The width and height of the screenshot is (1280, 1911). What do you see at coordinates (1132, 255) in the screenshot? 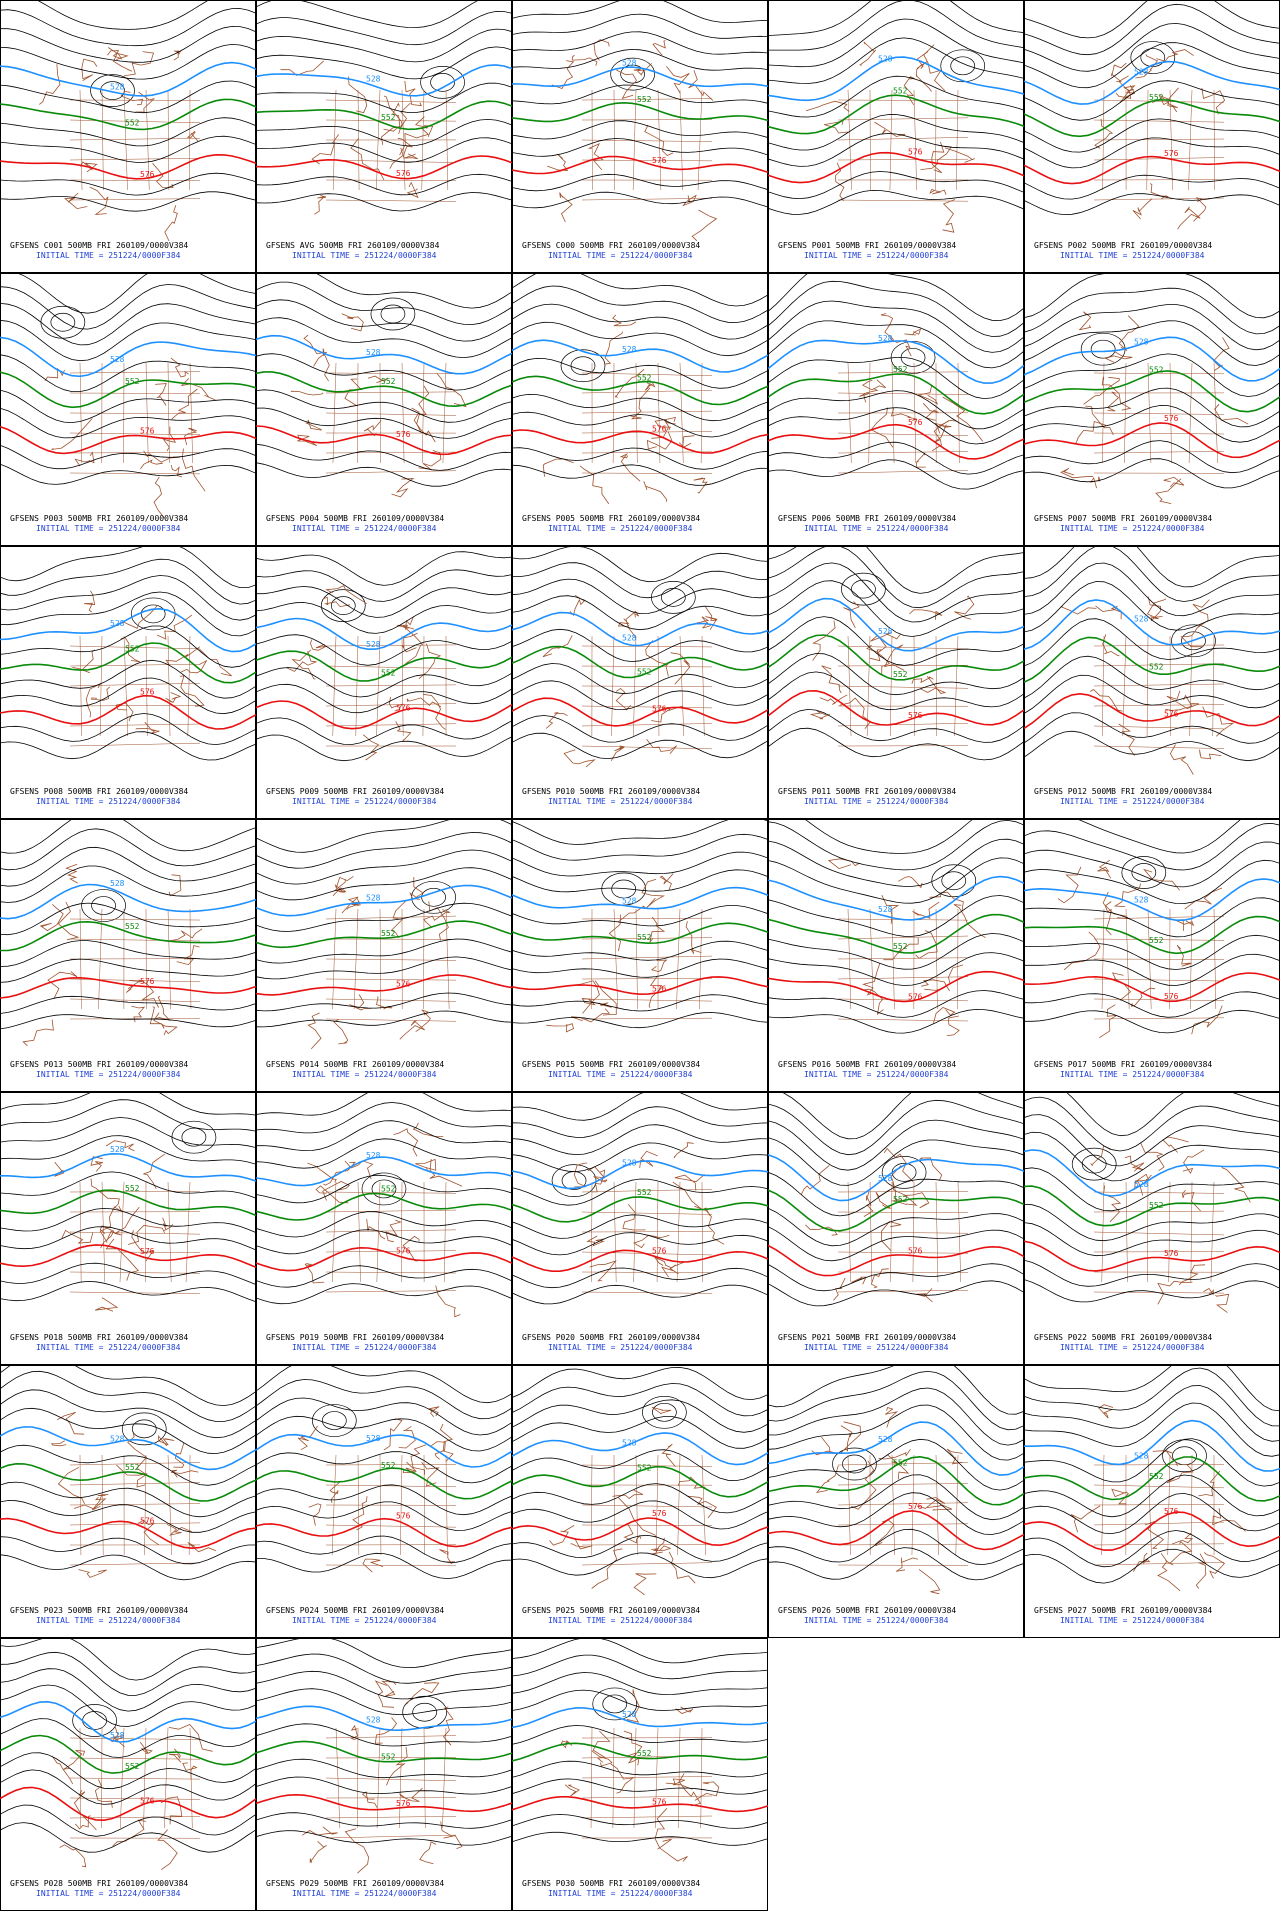
I see `panel-init-time: INITIAL TIME = 251224/0000F384` at bounding box center [1132, 255].